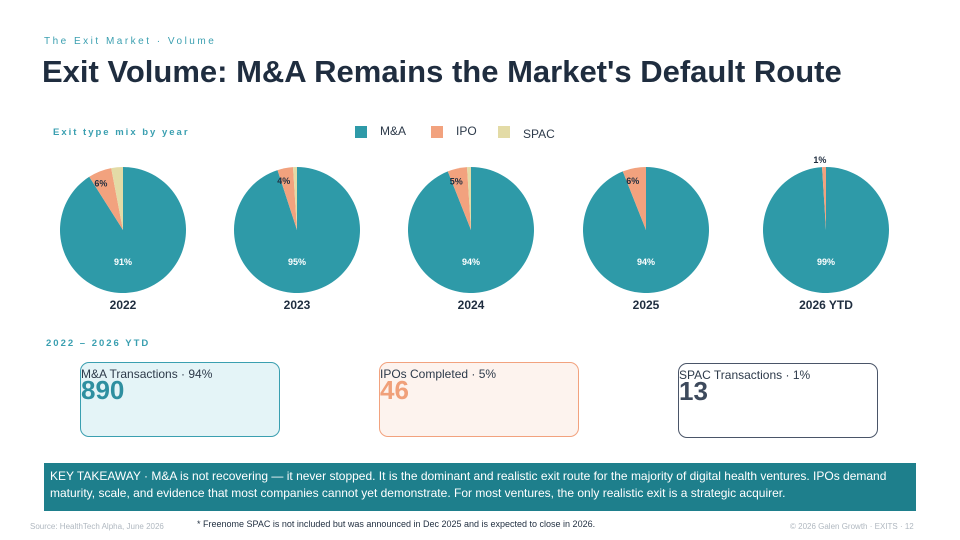 This screenshot has height=540, width=960. I want to click on data-label: 91%, so click(123, 262).